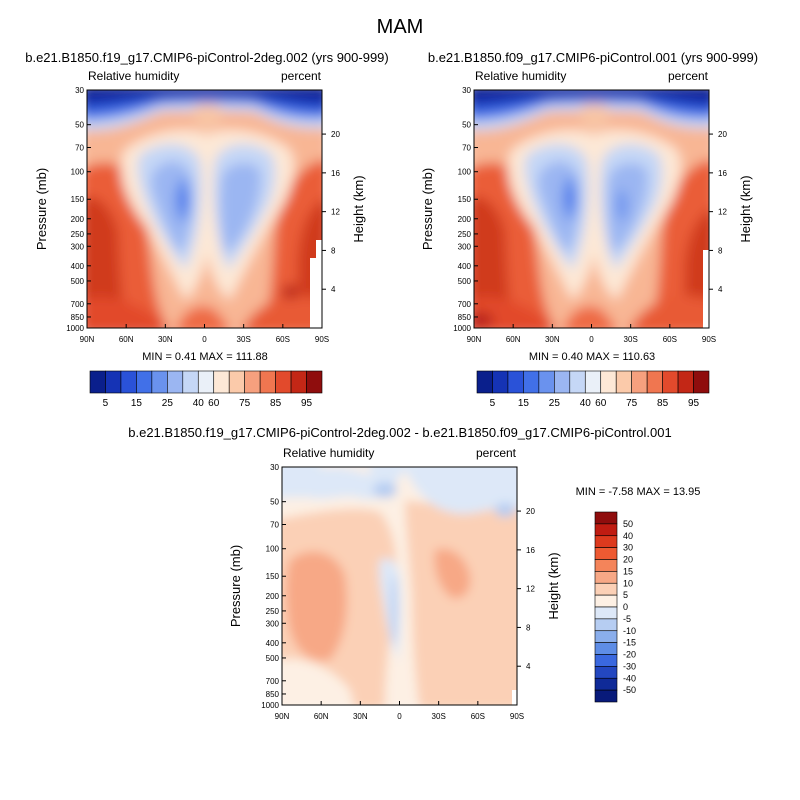  Describe the element at coordinates (670, 339) in the screenshot. I see `x-tick-label: 60S` at that location.